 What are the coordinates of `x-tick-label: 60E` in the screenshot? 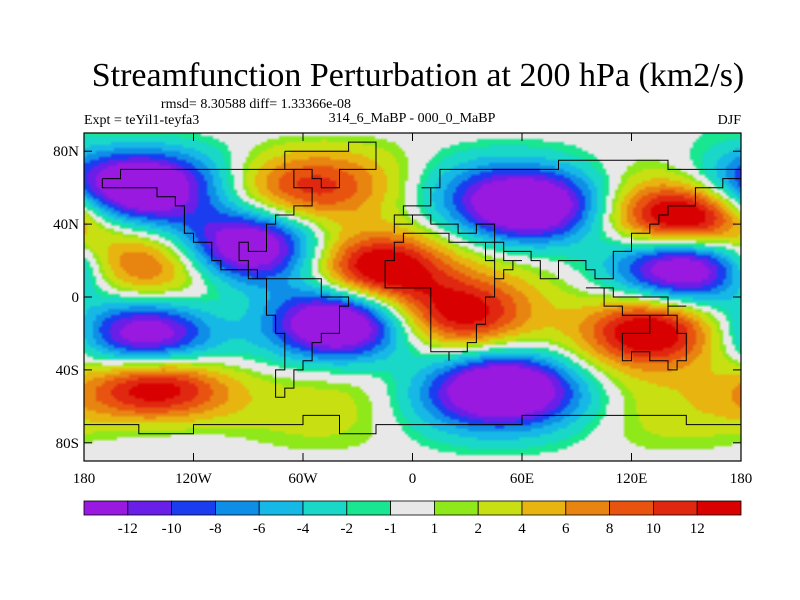 It's located at (522, 479).